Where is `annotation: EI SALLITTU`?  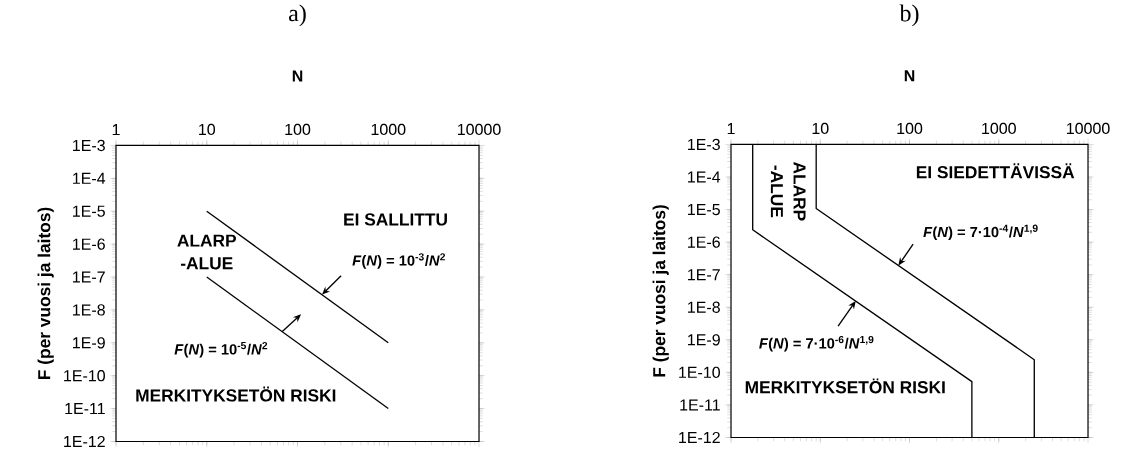
annotation: EI SALLITTU is located at coordinates (395, 219).